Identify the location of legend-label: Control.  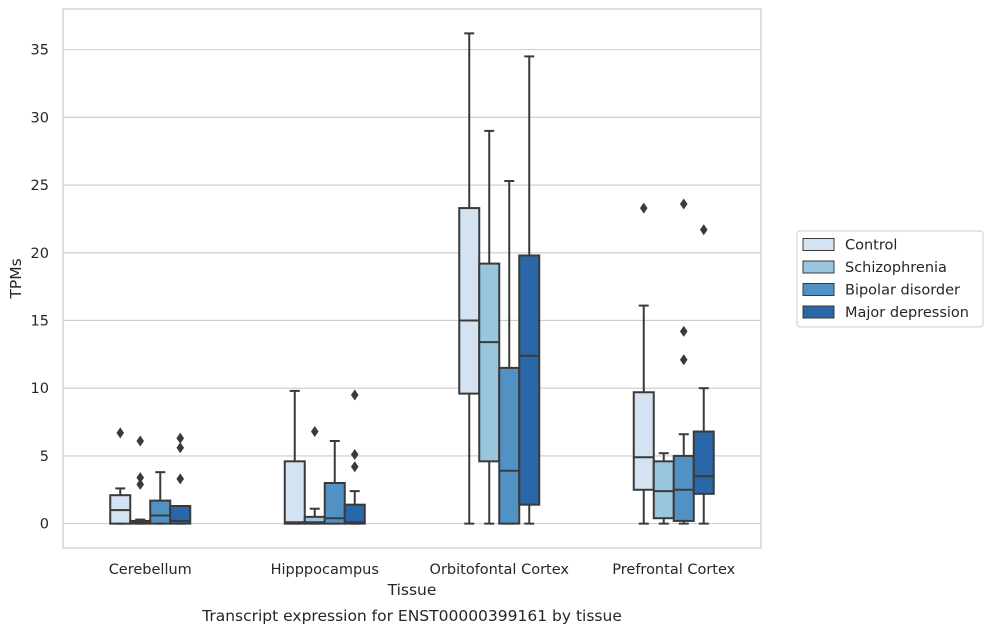
(871, 246).